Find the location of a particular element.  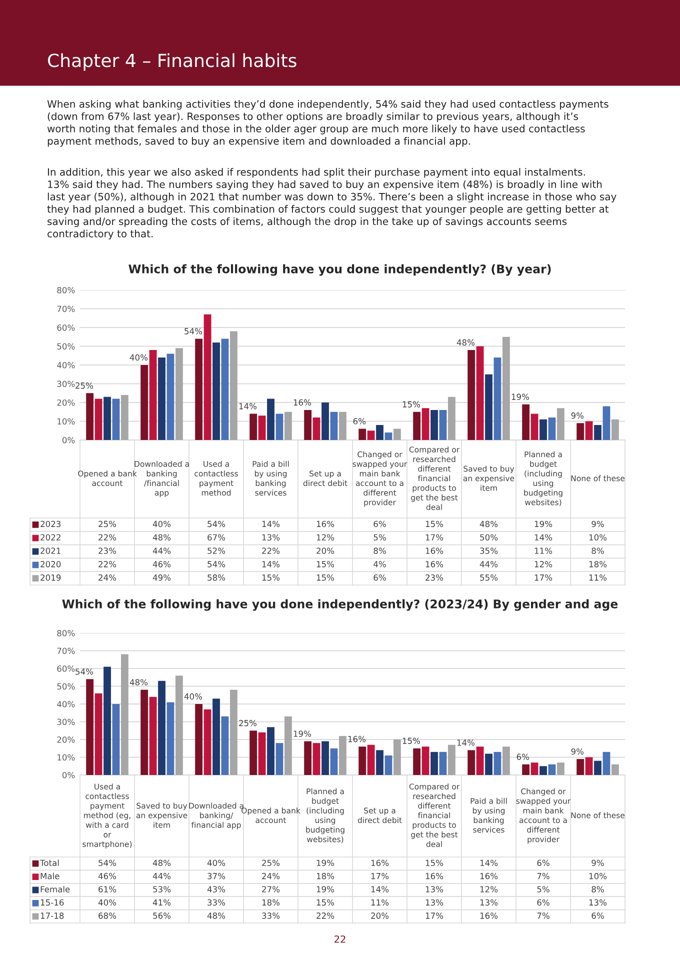

text: 48% is located at coordinates (465, 342).